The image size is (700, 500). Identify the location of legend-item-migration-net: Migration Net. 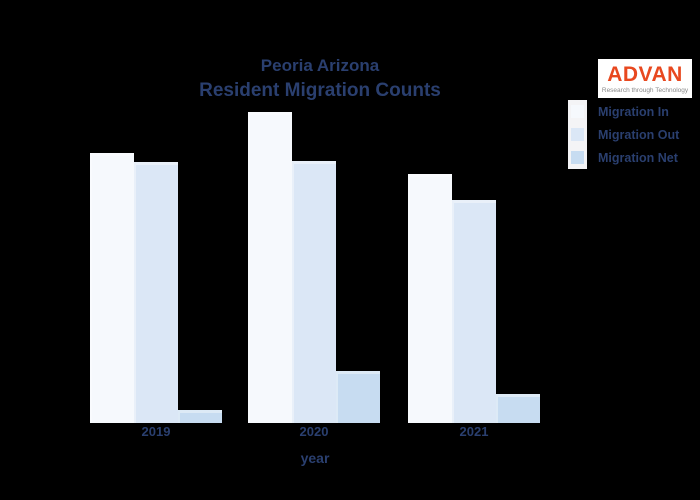
(623, 157).